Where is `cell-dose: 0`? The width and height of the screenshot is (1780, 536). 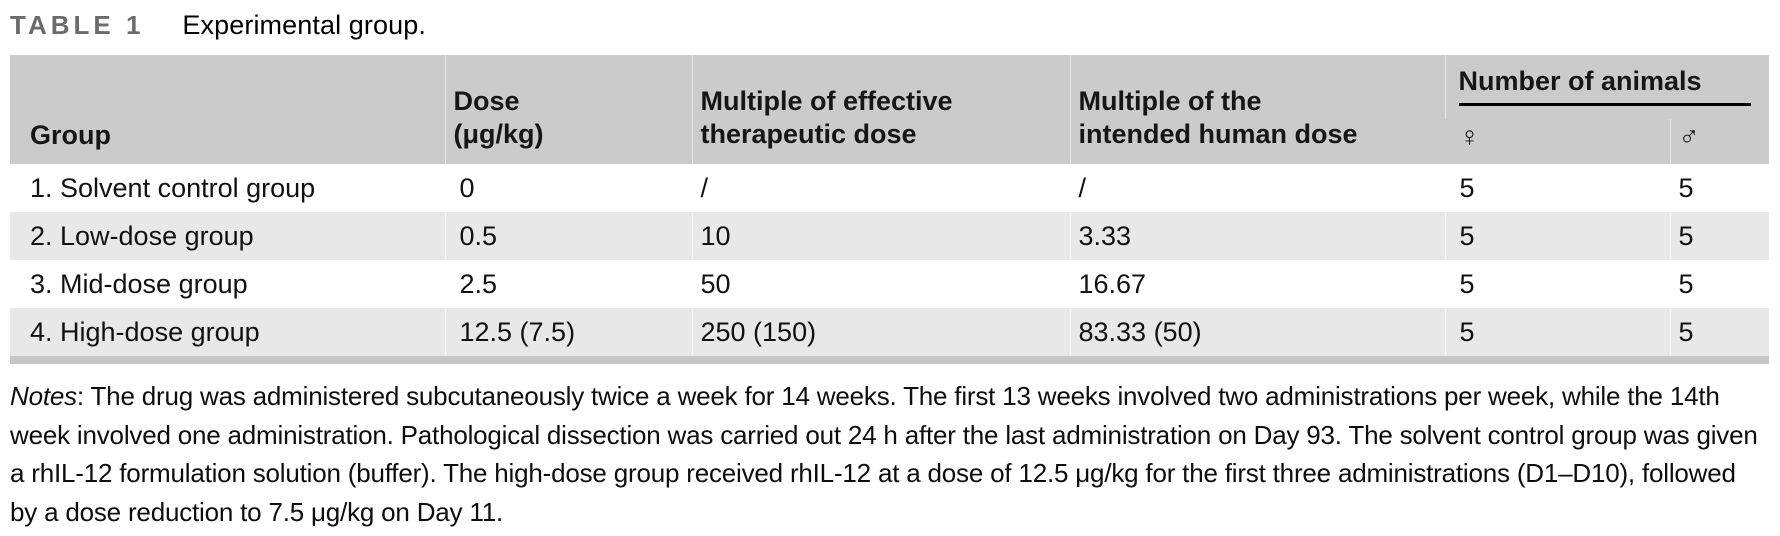
cell-dose: 0 is located at coordinates (568, 188).